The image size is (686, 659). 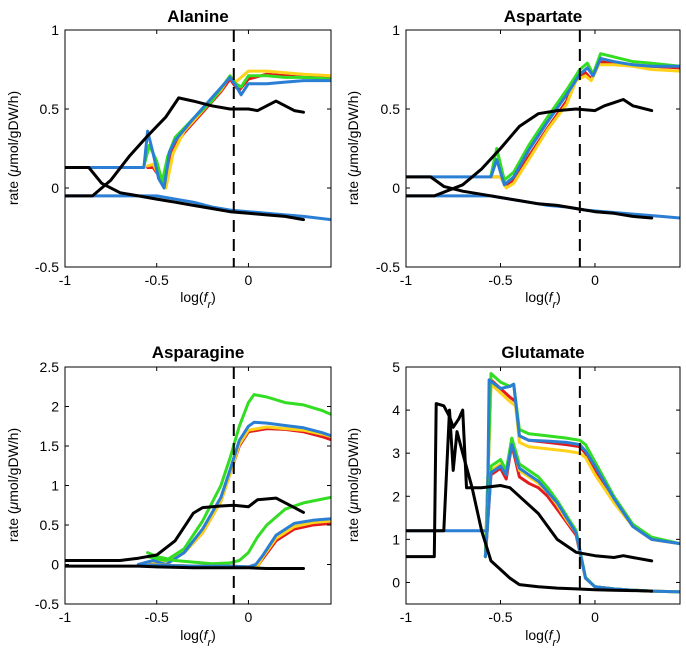 I want to click on panel-title: Asparagine, so click(x=198, y=352).